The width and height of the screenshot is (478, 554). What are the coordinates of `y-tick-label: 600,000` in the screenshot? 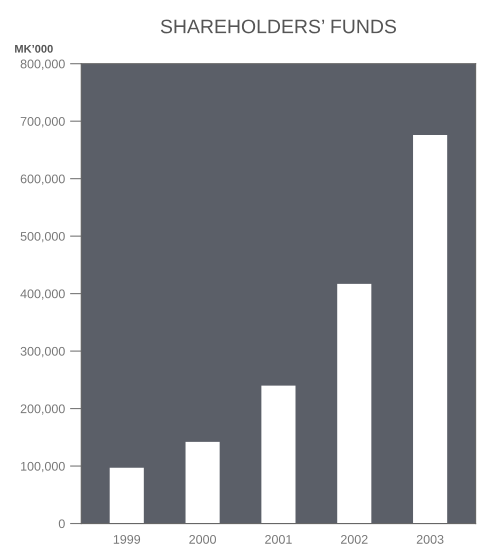 It's located at (42, 179).